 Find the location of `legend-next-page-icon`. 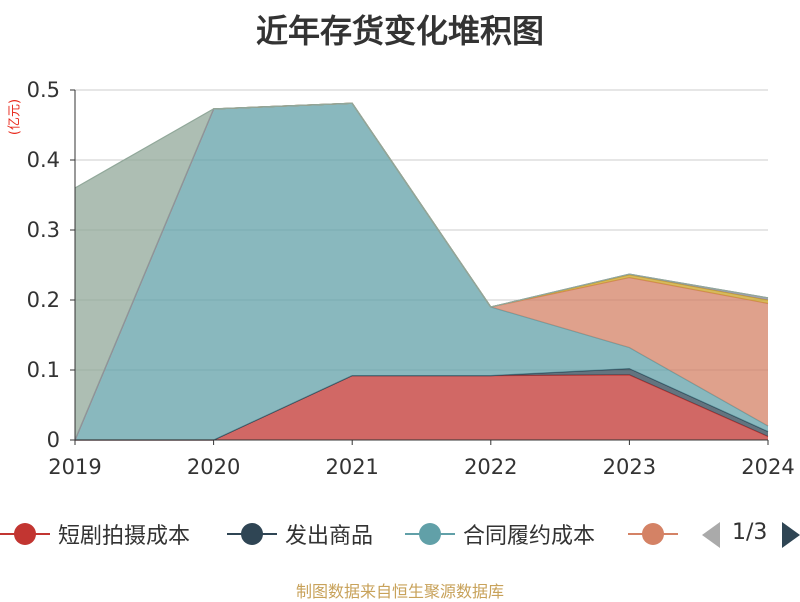

legend-next-page-icon is located at coordinates (790, 535).